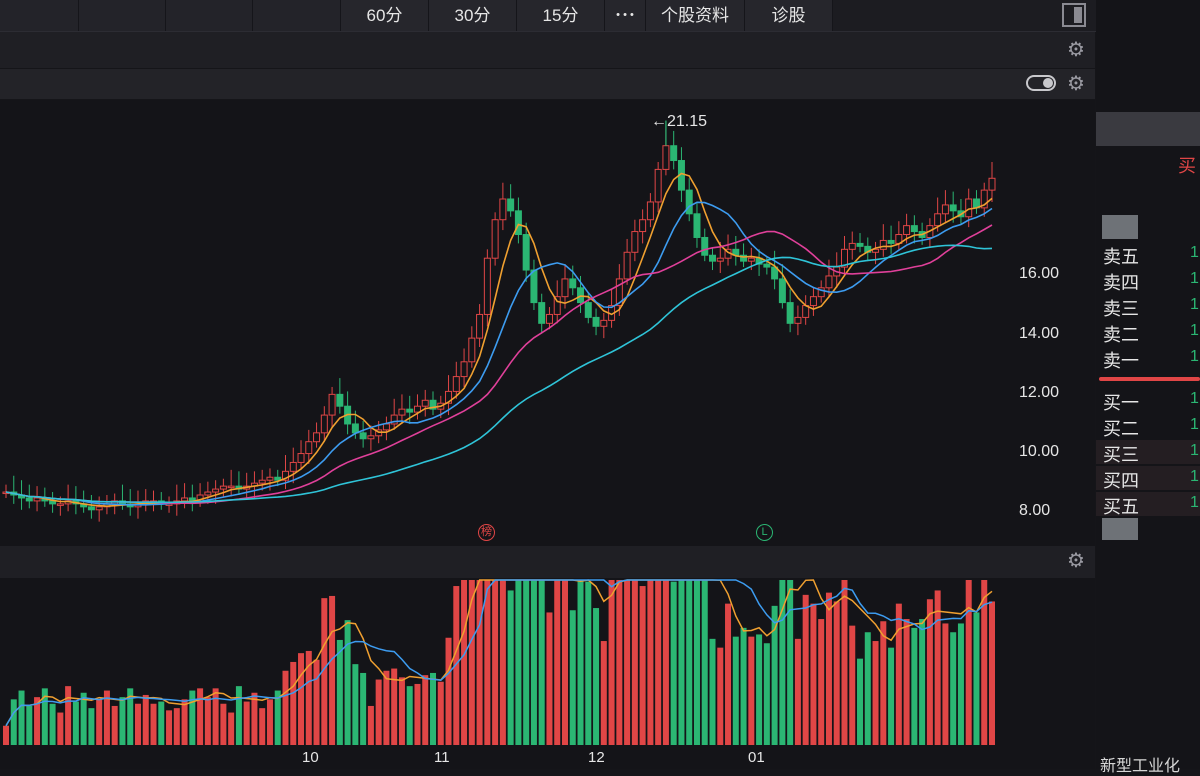  I want to click on buy-2-label: 买二, so click(1121, 429).